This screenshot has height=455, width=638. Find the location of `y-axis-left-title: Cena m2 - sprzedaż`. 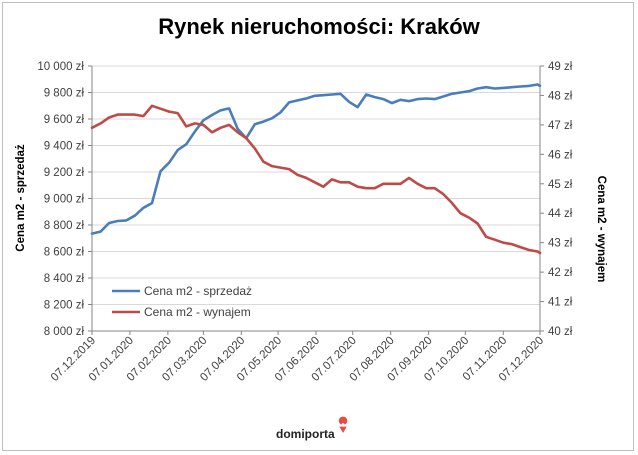

y-axis-left-title: Cena m2 - sprzedaż is located at coordinates (21, 198).